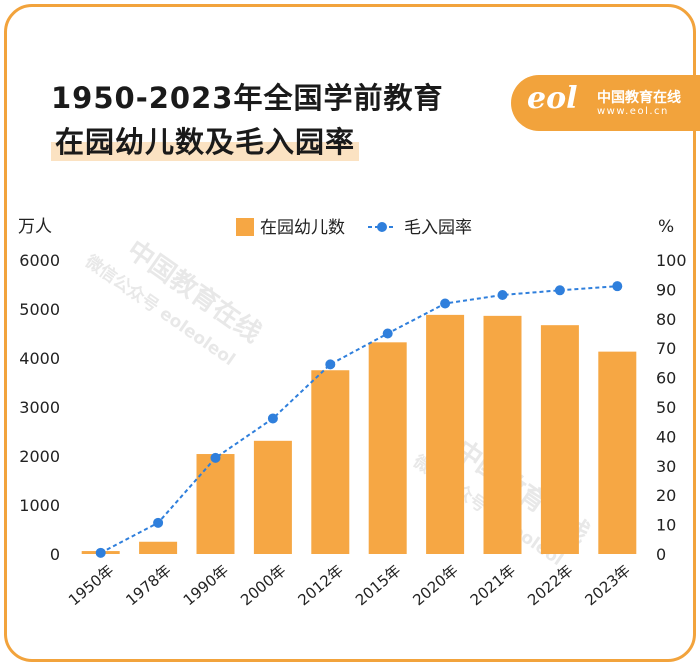 The height and width of the screenshot is (665, 700). Describe the element at coordinates (671, 260) in the screenshot. I see `y-tick-right: 100` at that location.